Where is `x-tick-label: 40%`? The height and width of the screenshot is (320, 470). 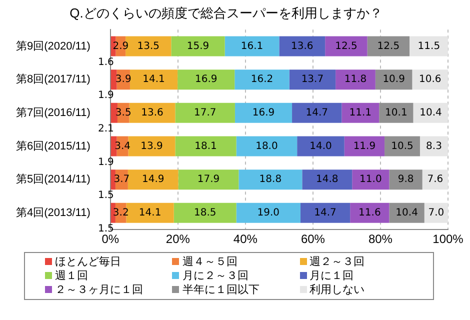 x-tick-label: 40% is located at coordinates (245, 239).